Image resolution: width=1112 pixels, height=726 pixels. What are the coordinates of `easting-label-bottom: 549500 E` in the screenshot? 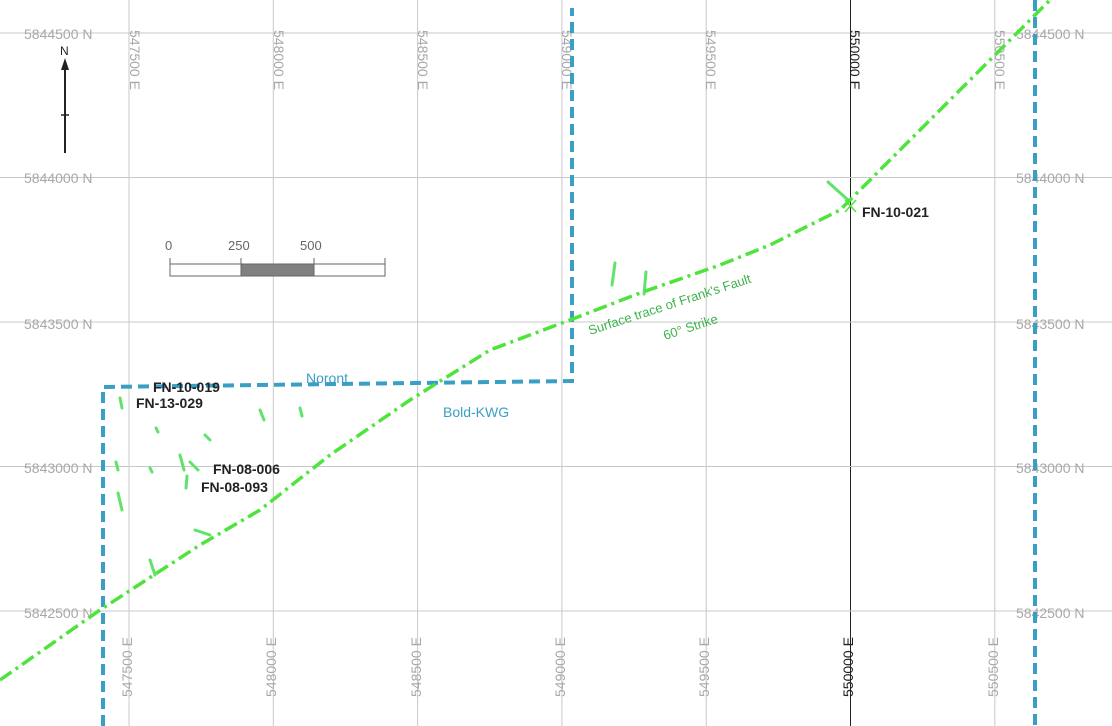 It's located at (704, 667).